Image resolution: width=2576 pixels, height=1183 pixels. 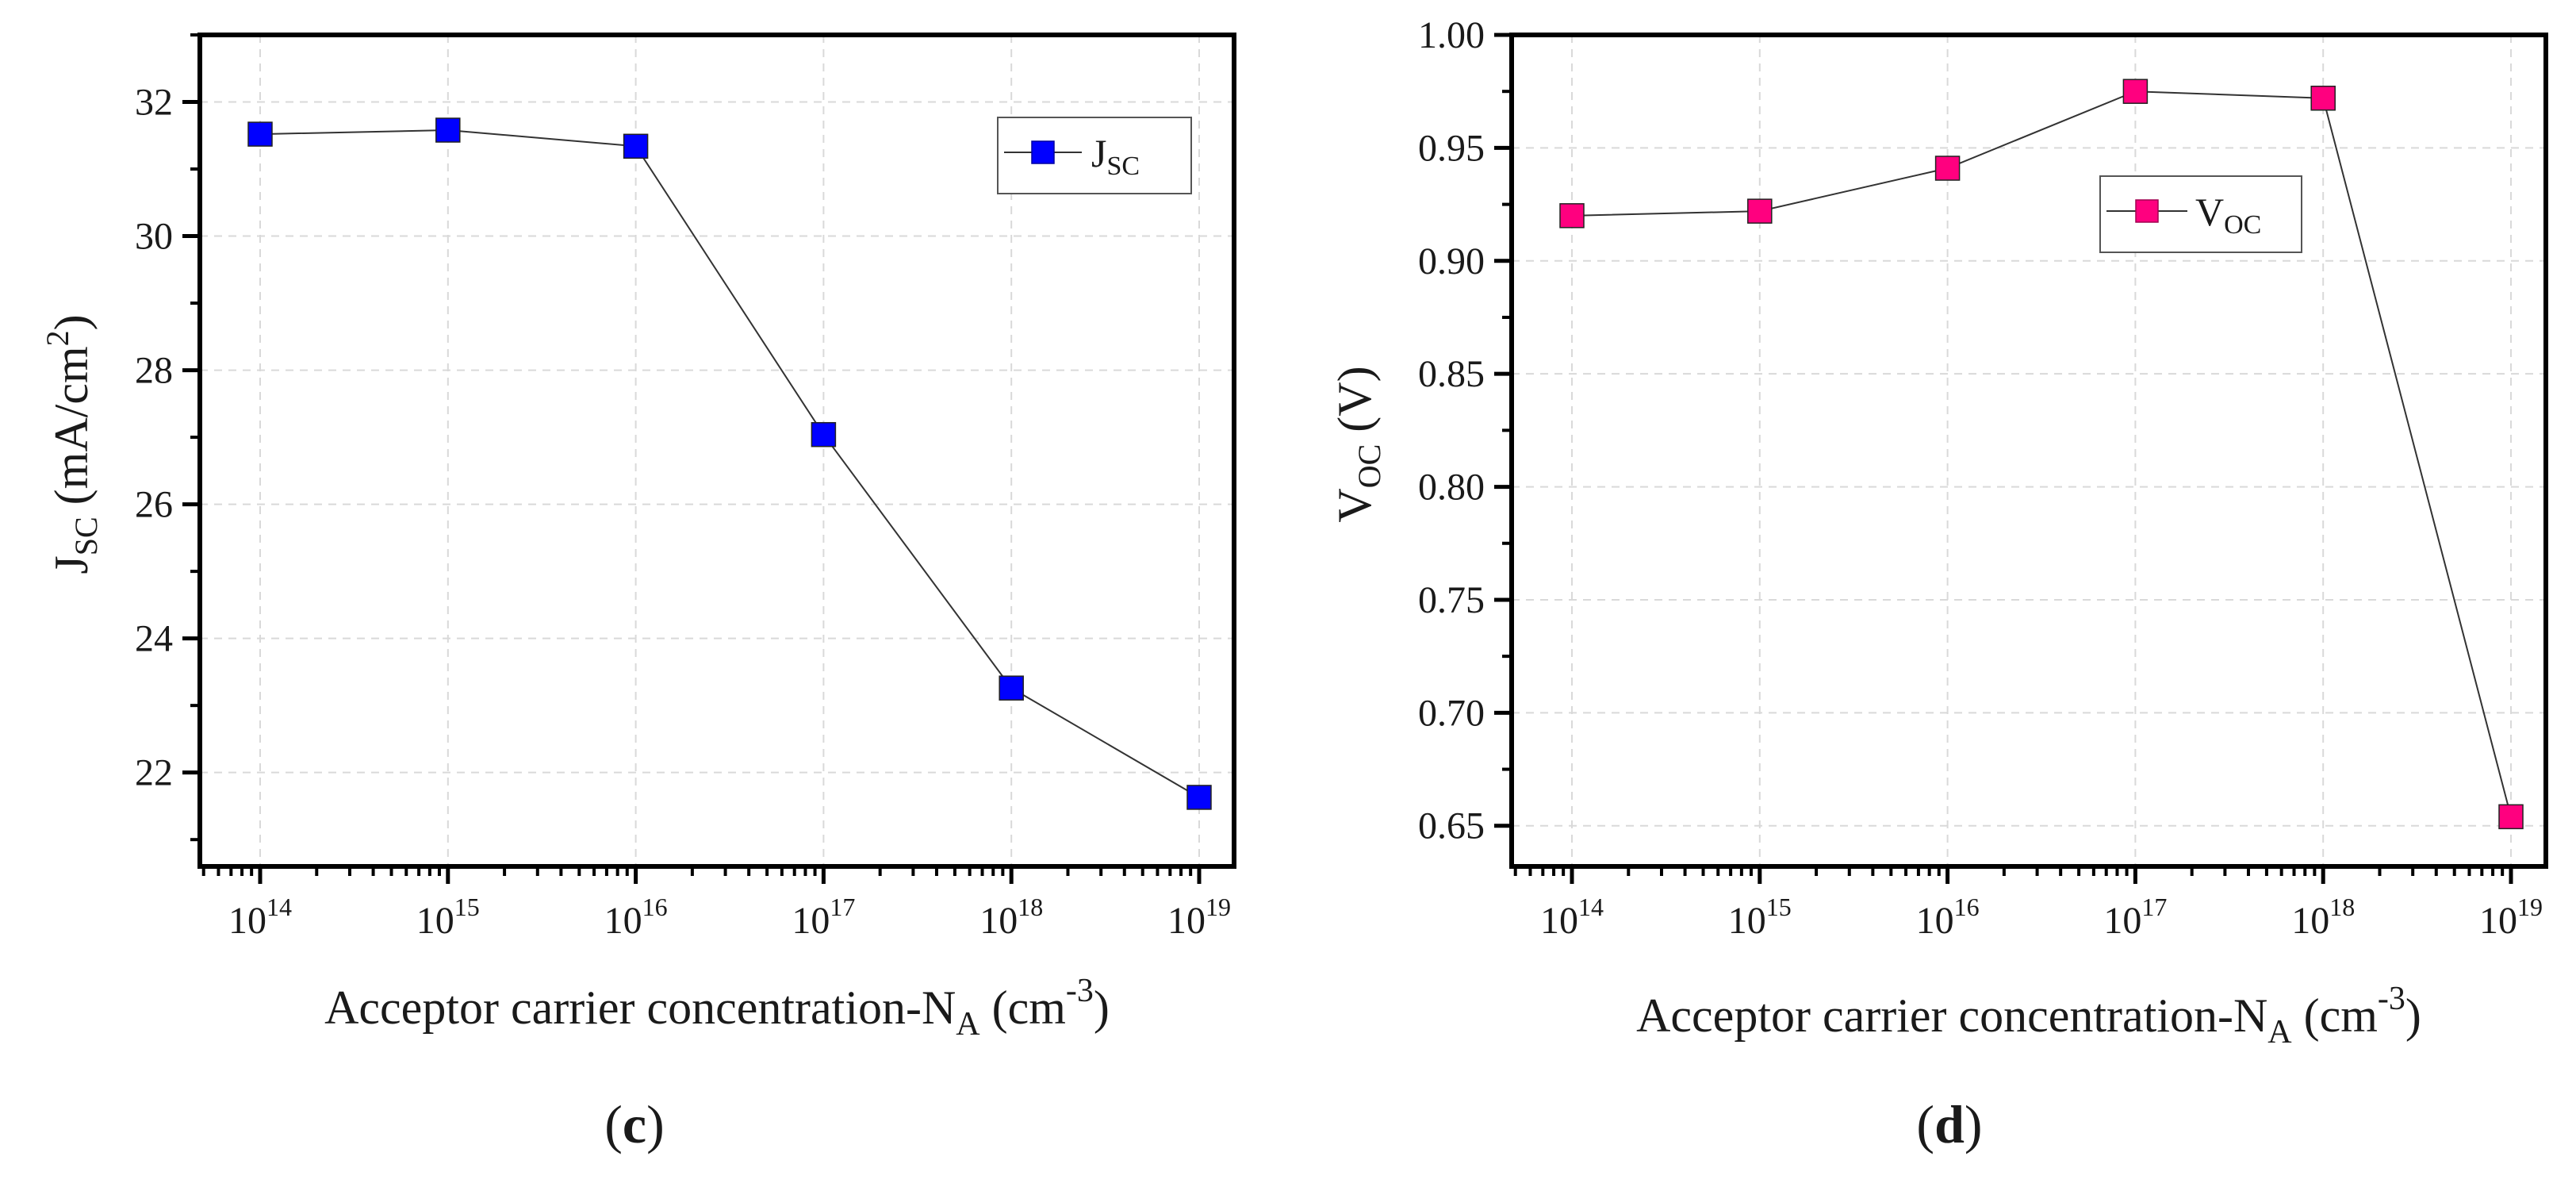 I want to click on chart-c-legend-box, so click(x=1094, y=155).